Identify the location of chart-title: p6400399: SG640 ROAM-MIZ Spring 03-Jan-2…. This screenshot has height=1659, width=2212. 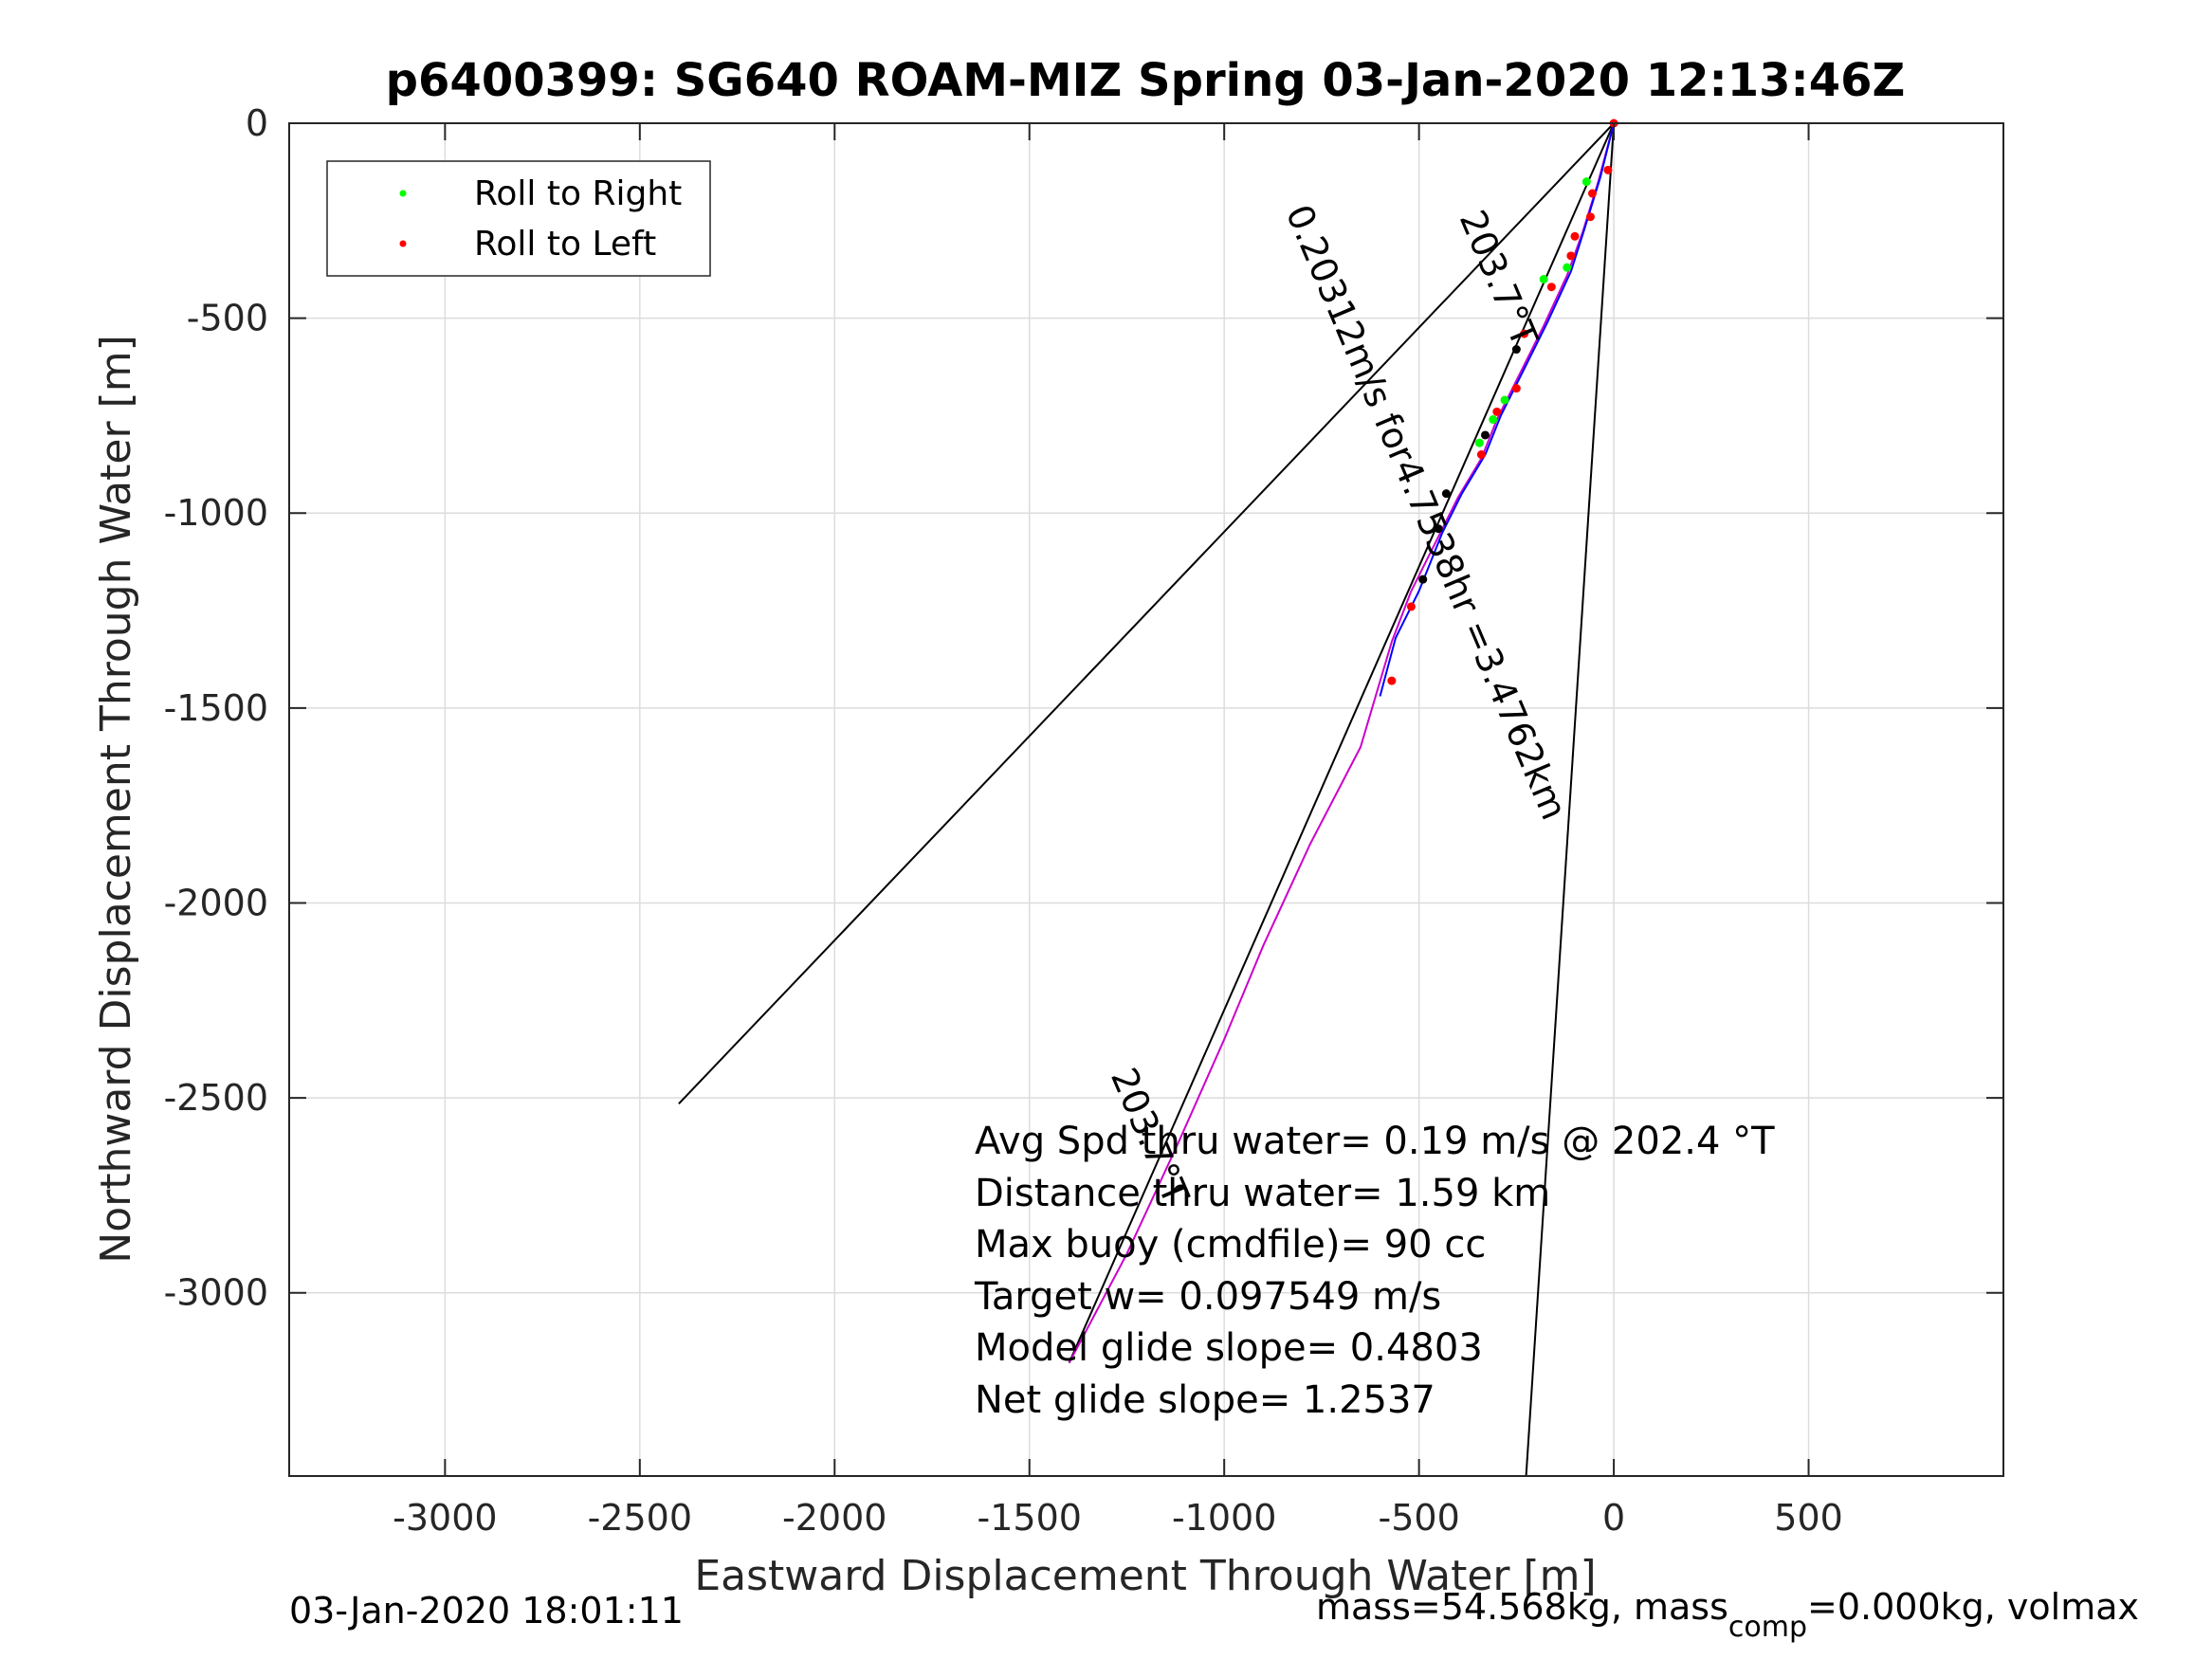
(1146, 80).